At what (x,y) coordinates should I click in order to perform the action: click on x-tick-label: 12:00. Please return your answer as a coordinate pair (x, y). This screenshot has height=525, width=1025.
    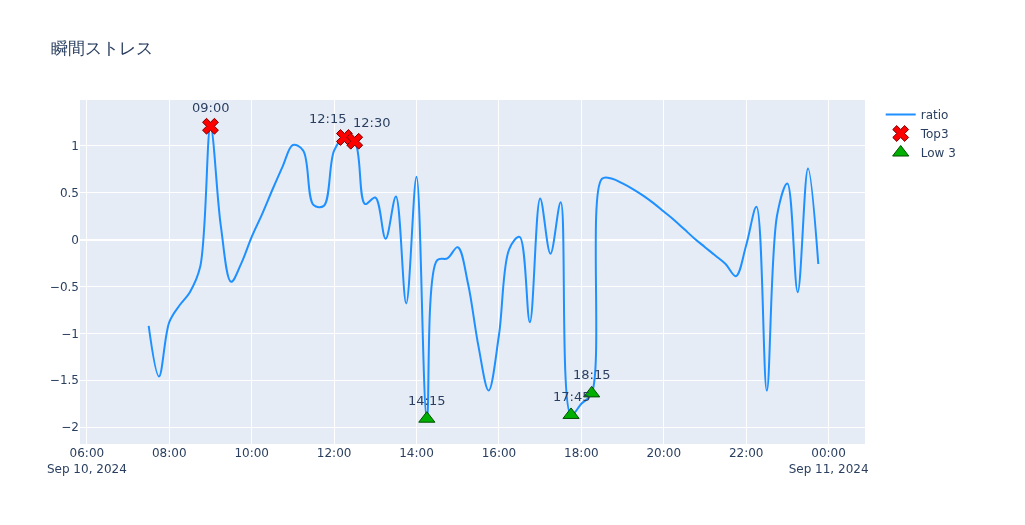
    Looking at the image, I should click on (334, 453).